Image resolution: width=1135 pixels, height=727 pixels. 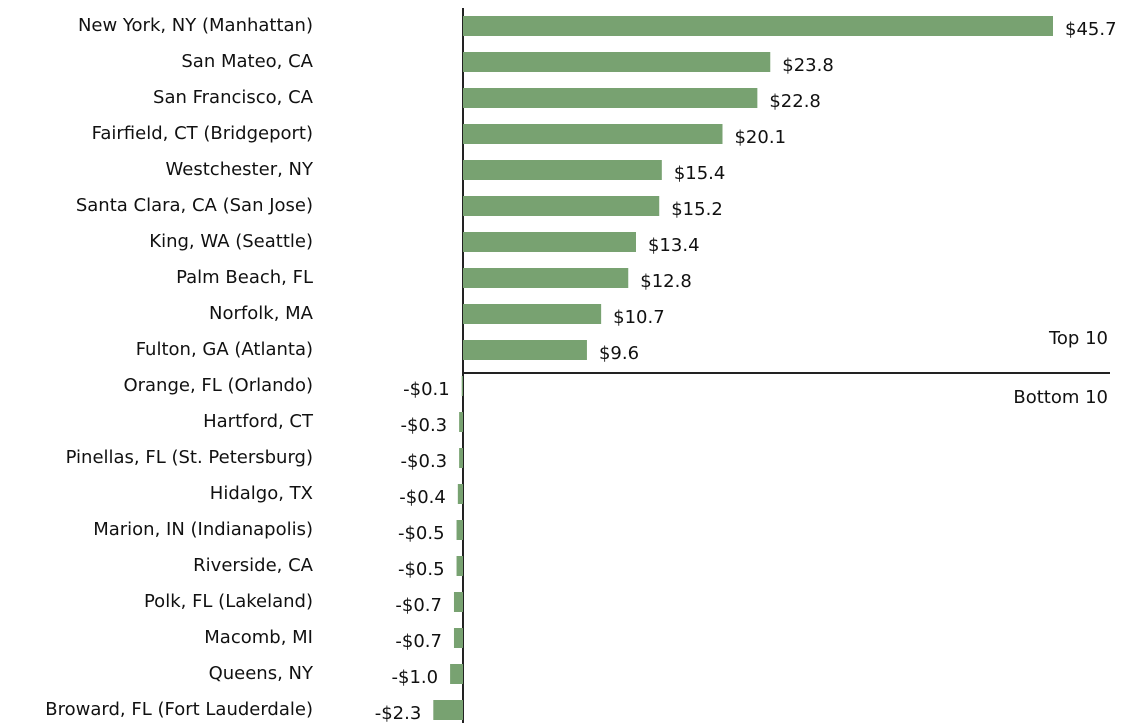 I want to click on category-label: Hidalgo, TX, so click(x=261, y=493).